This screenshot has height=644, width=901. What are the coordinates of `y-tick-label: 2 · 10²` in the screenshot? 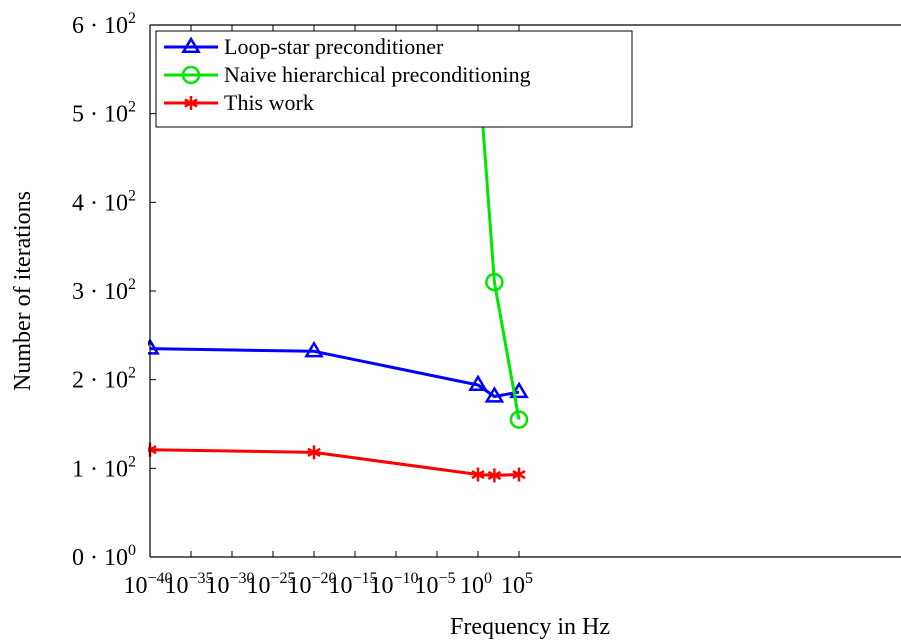 It's located at (104, 379).